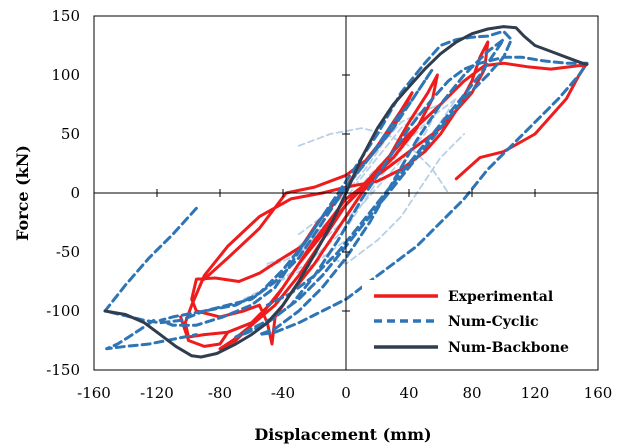 This screenshot has height=446, width=628. What do you see at coordinates (500, 297) in the screenshot?
I see `legend-label-experimental: Experimental` at bounding box center [500, 297].